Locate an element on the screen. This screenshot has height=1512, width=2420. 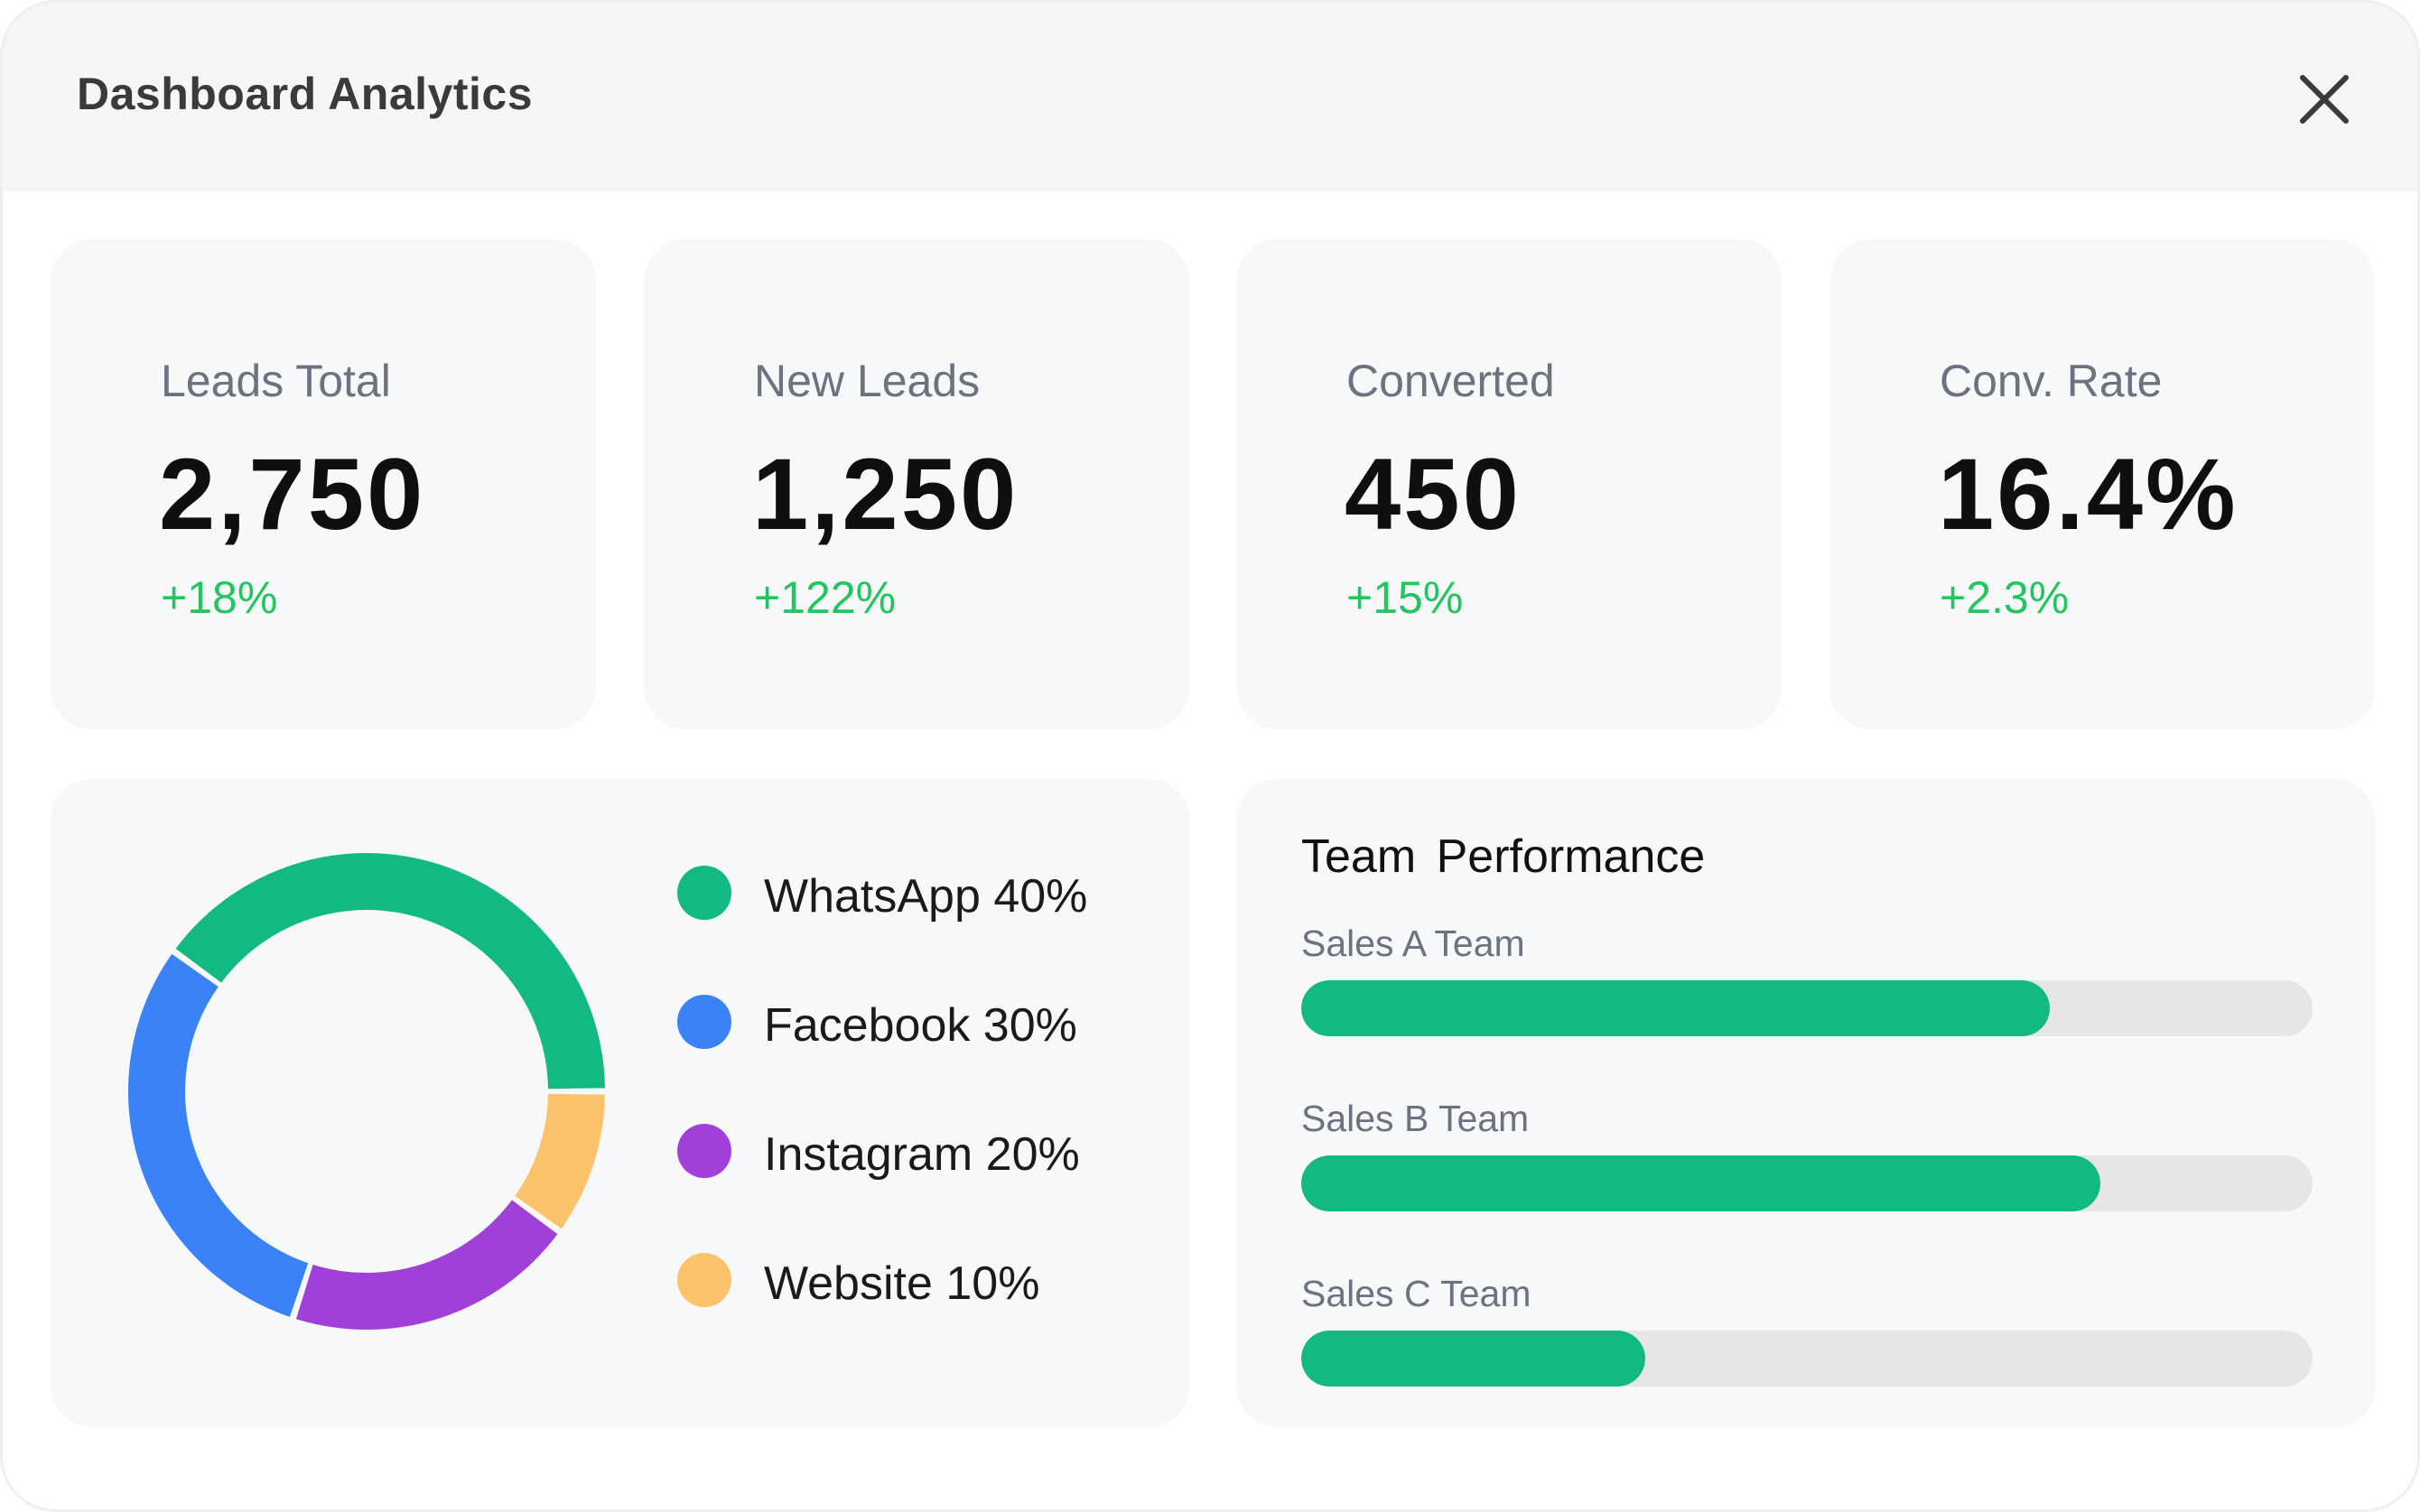
stat-value: 2,750 is located at coordinates (292, 494).